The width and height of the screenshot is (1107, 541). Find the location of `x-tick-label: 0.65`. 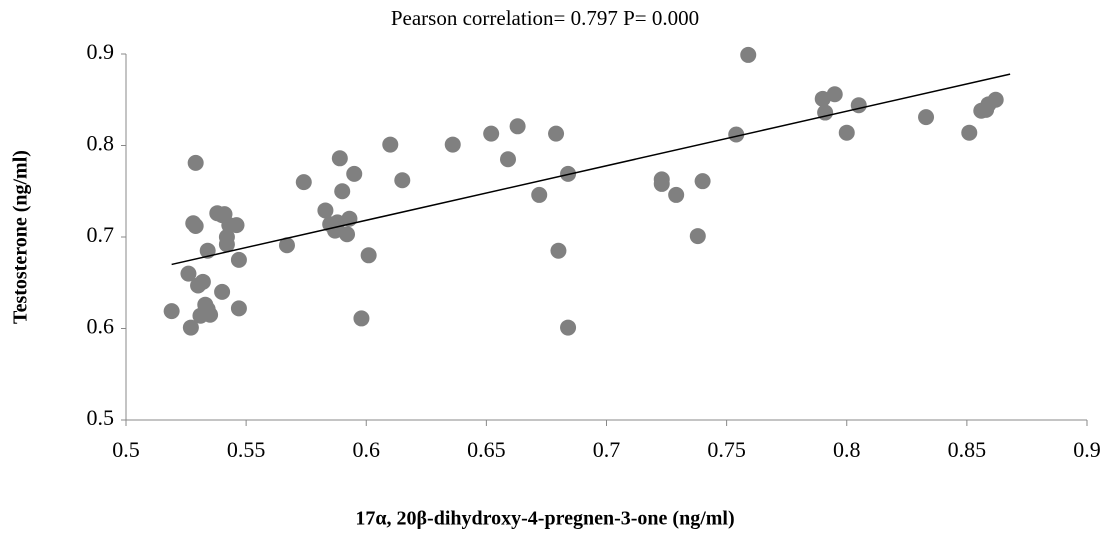

x-tick-label: 0.65 is located at coordinates (486, 449).